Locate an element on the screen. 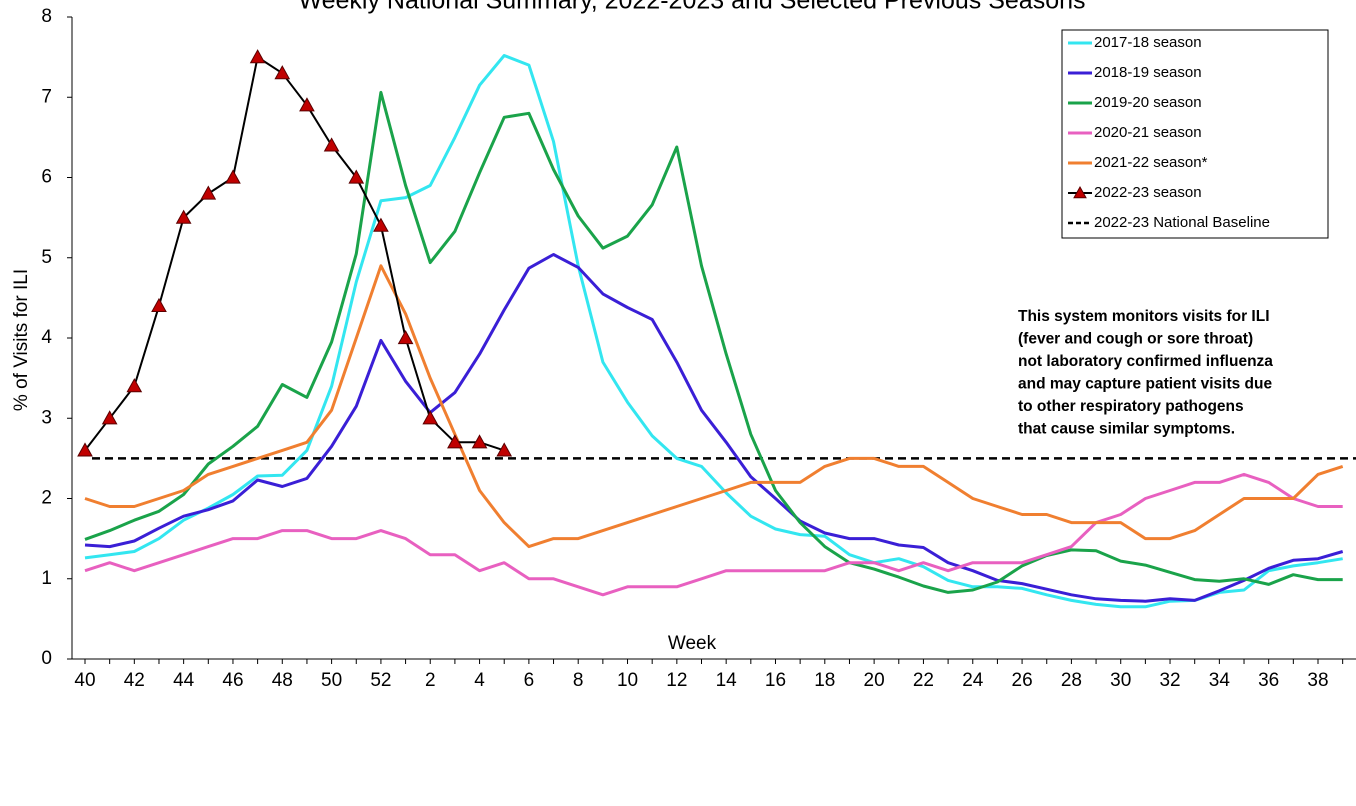 The height and width of the screenshot is (806, 1356). annotation: and may capture patient visits due is located at coordinates (1145, 384).